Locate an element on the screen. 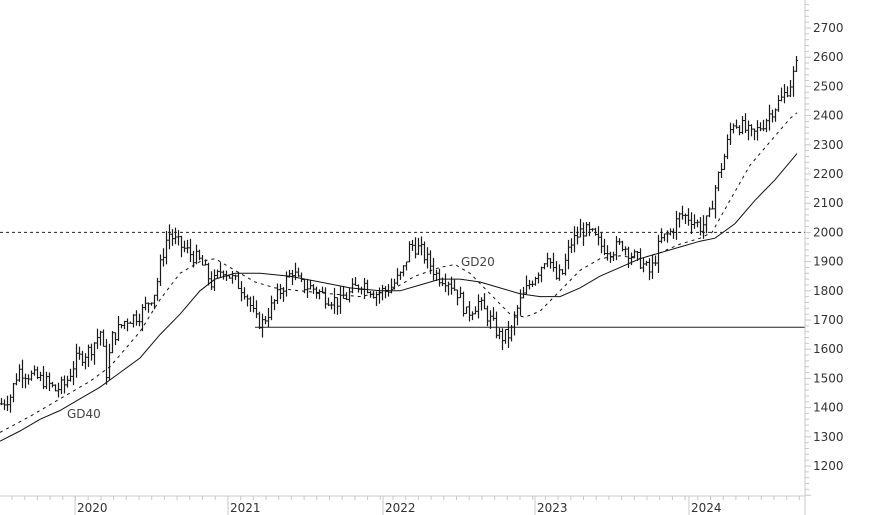 The image size is (874, 515). y-tick-label: 2100 is located at coordinates (828, 203).